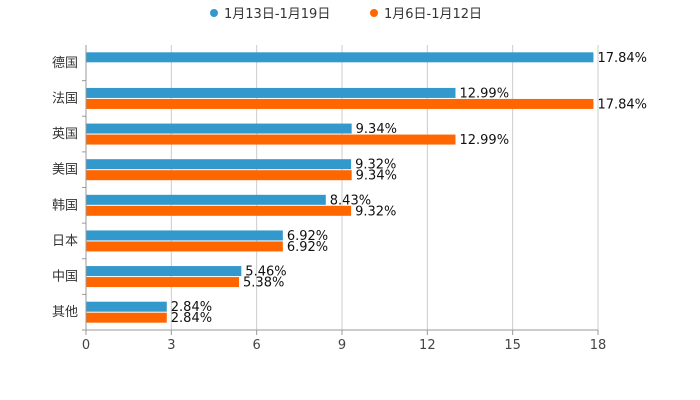 Image resolution: width=700 pixels, height=400 pixels. Describe the element at coordinates (598, 345) in the screenshot. I see `x-tick-label: 18` at that location.